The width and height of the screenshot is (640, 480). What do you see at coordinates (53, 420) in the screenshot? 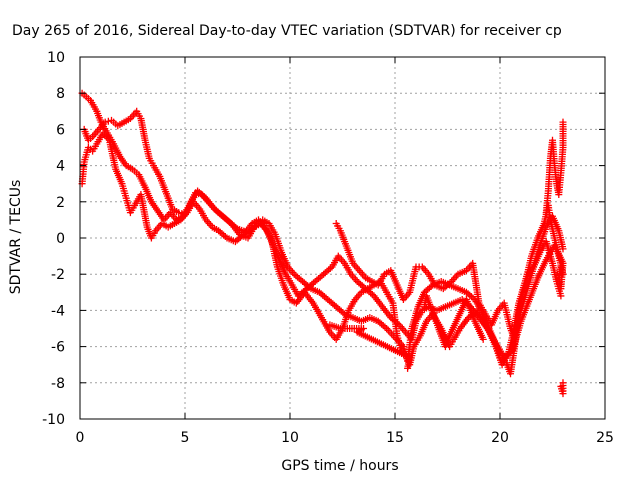
I see `y-tick-label: -10` at bounding box center [53, 420].